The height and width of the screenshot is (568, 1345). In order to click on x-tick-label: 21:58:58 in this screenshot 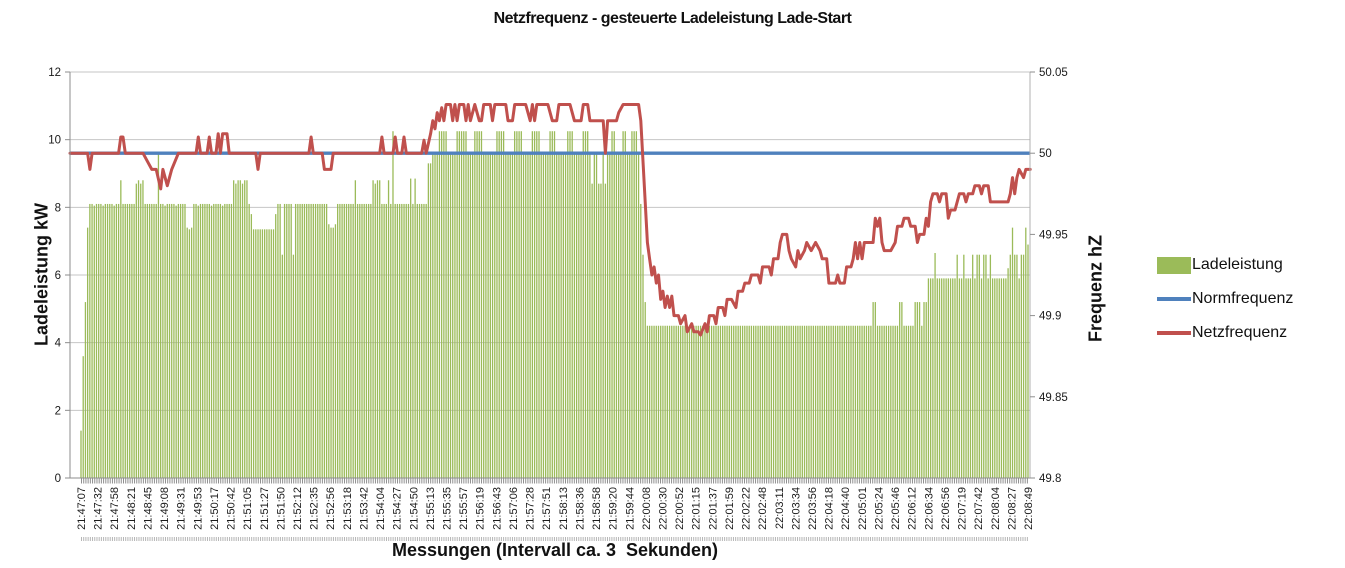, I will do `click(597, 508)`.